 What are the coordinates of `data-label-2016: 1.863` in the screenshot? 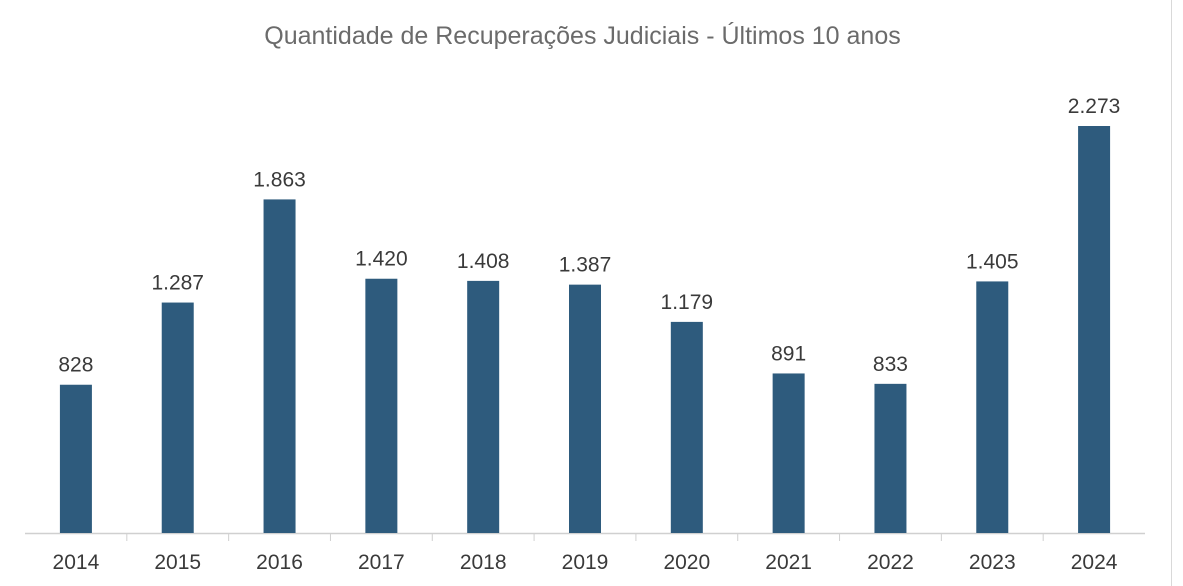 It's located at (279, 179).